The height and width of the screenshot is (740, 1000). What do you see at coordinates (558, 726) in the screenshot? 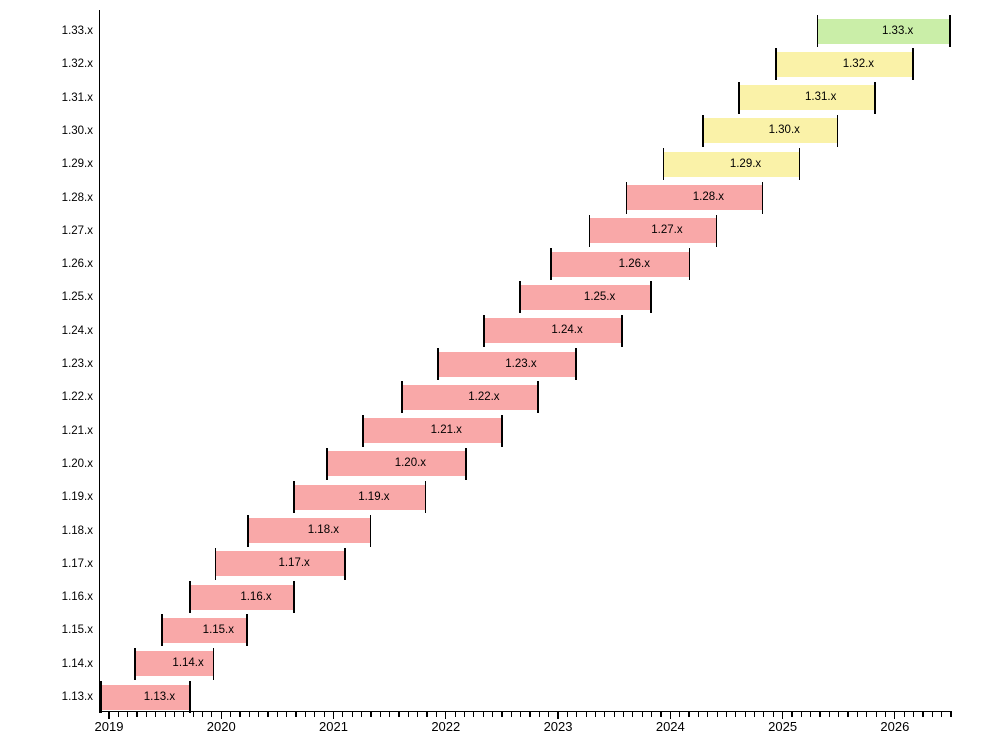
I see `year-label: 2023` at bounding box center [558, 726].